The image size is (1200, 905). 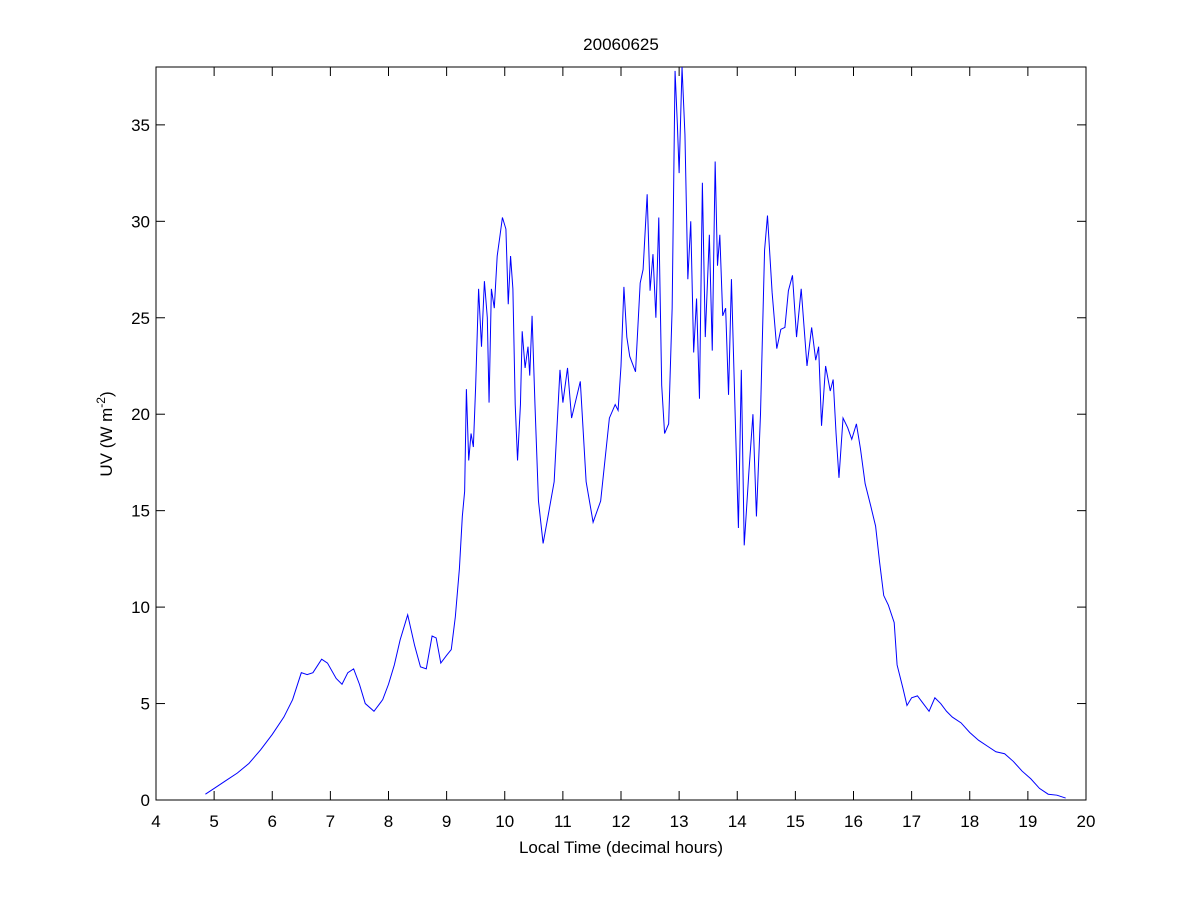 What do you see at coordinates (145, 800) in the screenshot?
I see `y-tick-label: 0` at bounding box center [145, 800].